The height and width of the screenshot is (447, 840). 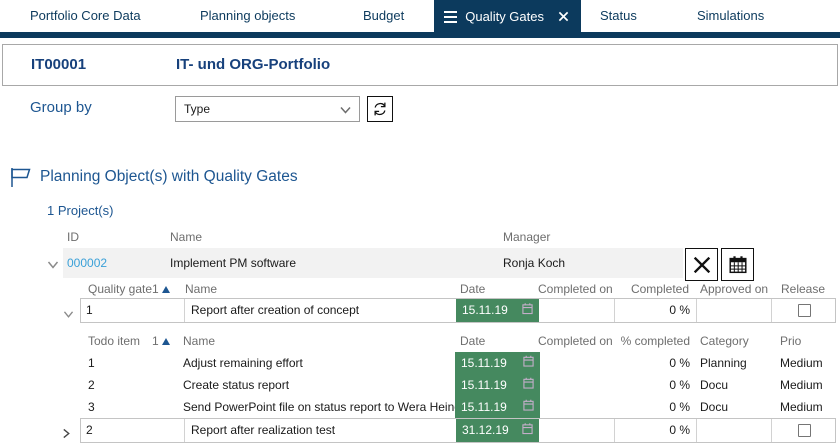 What do you see at coordinates (803, 289) in the screenshot?
I see `col-release: Release` at bounding box center [803, 289].